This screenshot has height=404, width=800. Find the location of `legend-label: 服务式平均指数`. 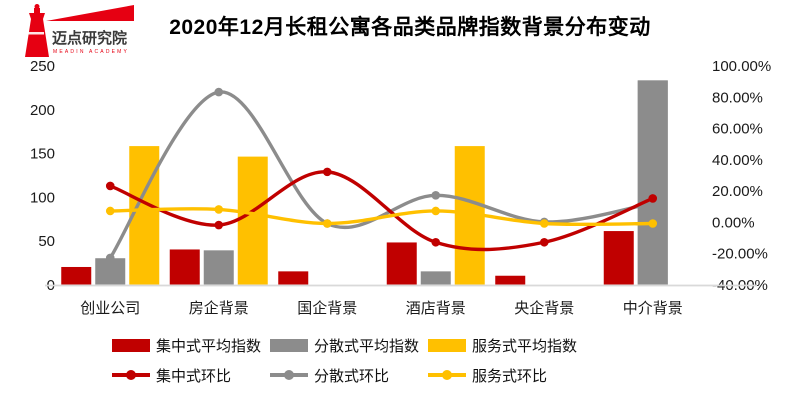

legend-label: 服务式平均指数 is located at coordinates (525, 346).